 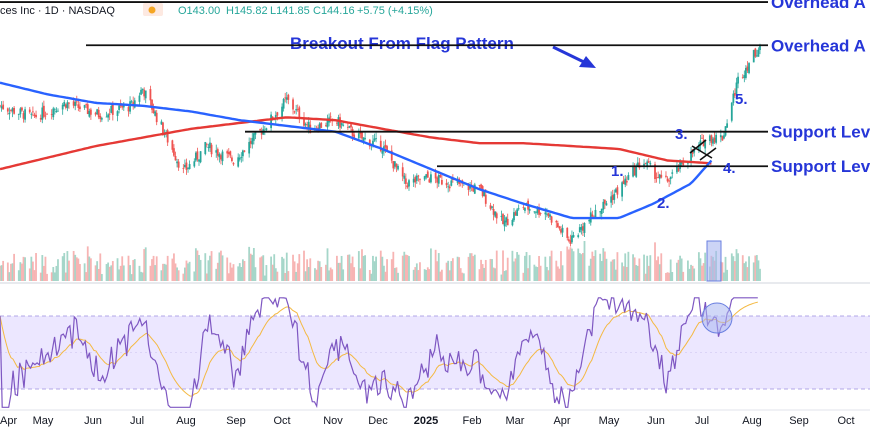 What do you see at coordinates (820, 166) in the screenshot?
I see `level-label: Support Lev` at bounding box center [820, 166].